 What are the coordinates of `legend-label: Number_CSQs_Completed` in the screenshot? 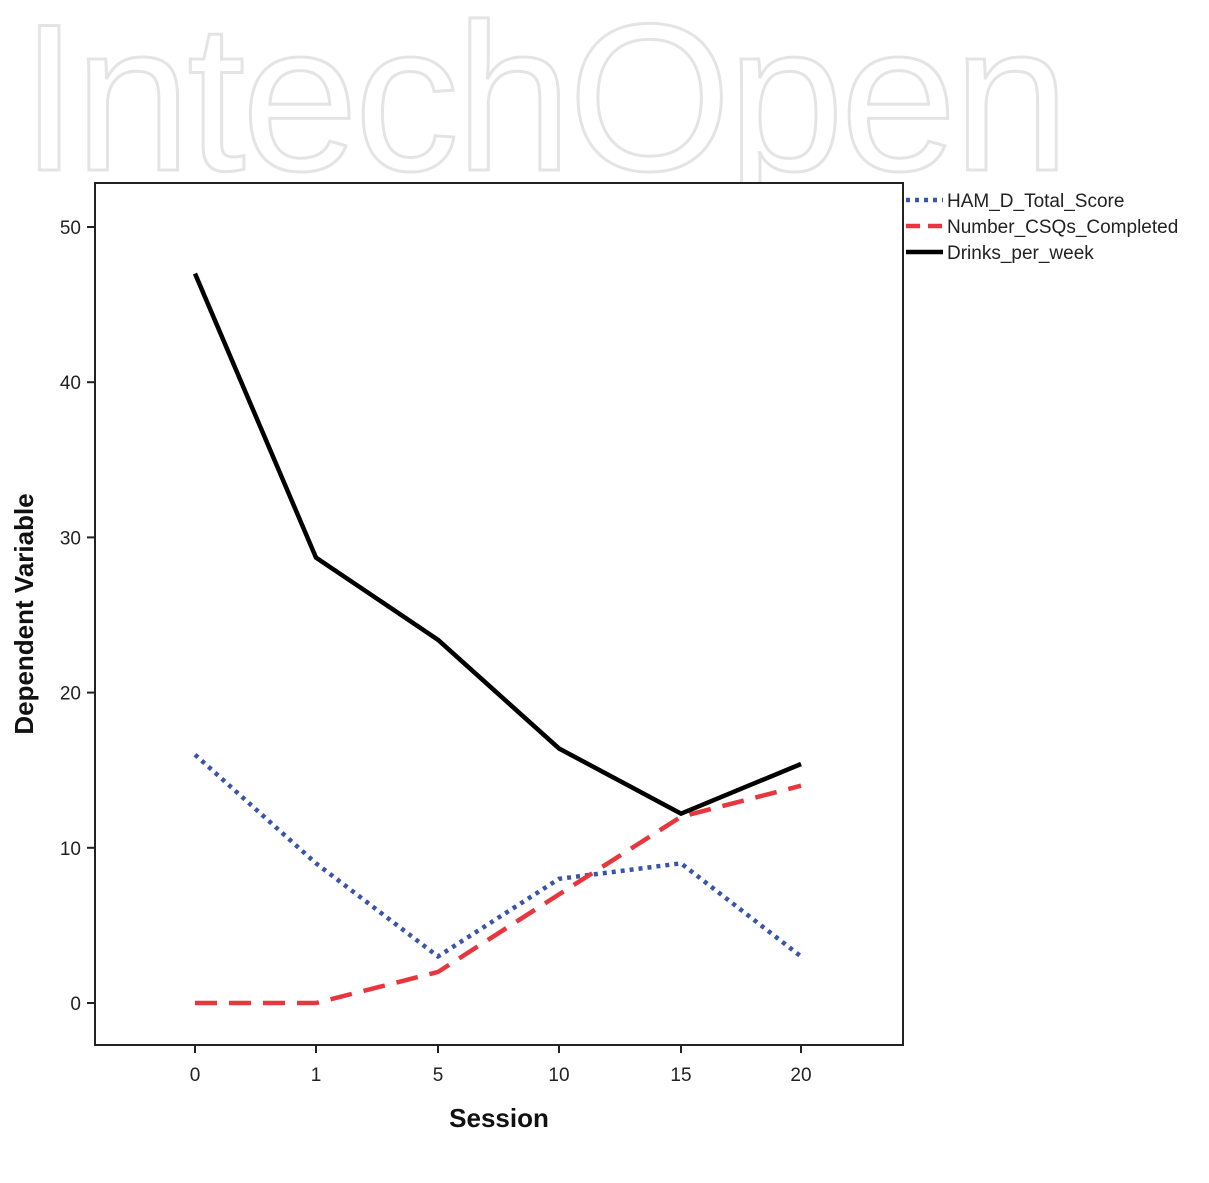 It's located at (1062, 227).